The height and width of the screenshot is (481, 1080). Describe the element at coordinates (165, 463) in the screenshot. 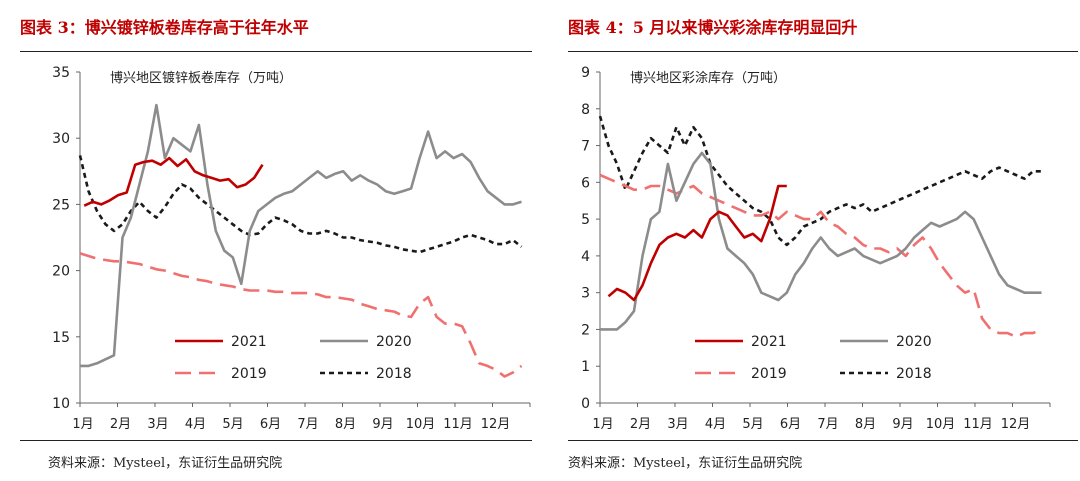

I see `source-note-left: 资料来源：Mysteel，东证衍生品研究院` at that location.